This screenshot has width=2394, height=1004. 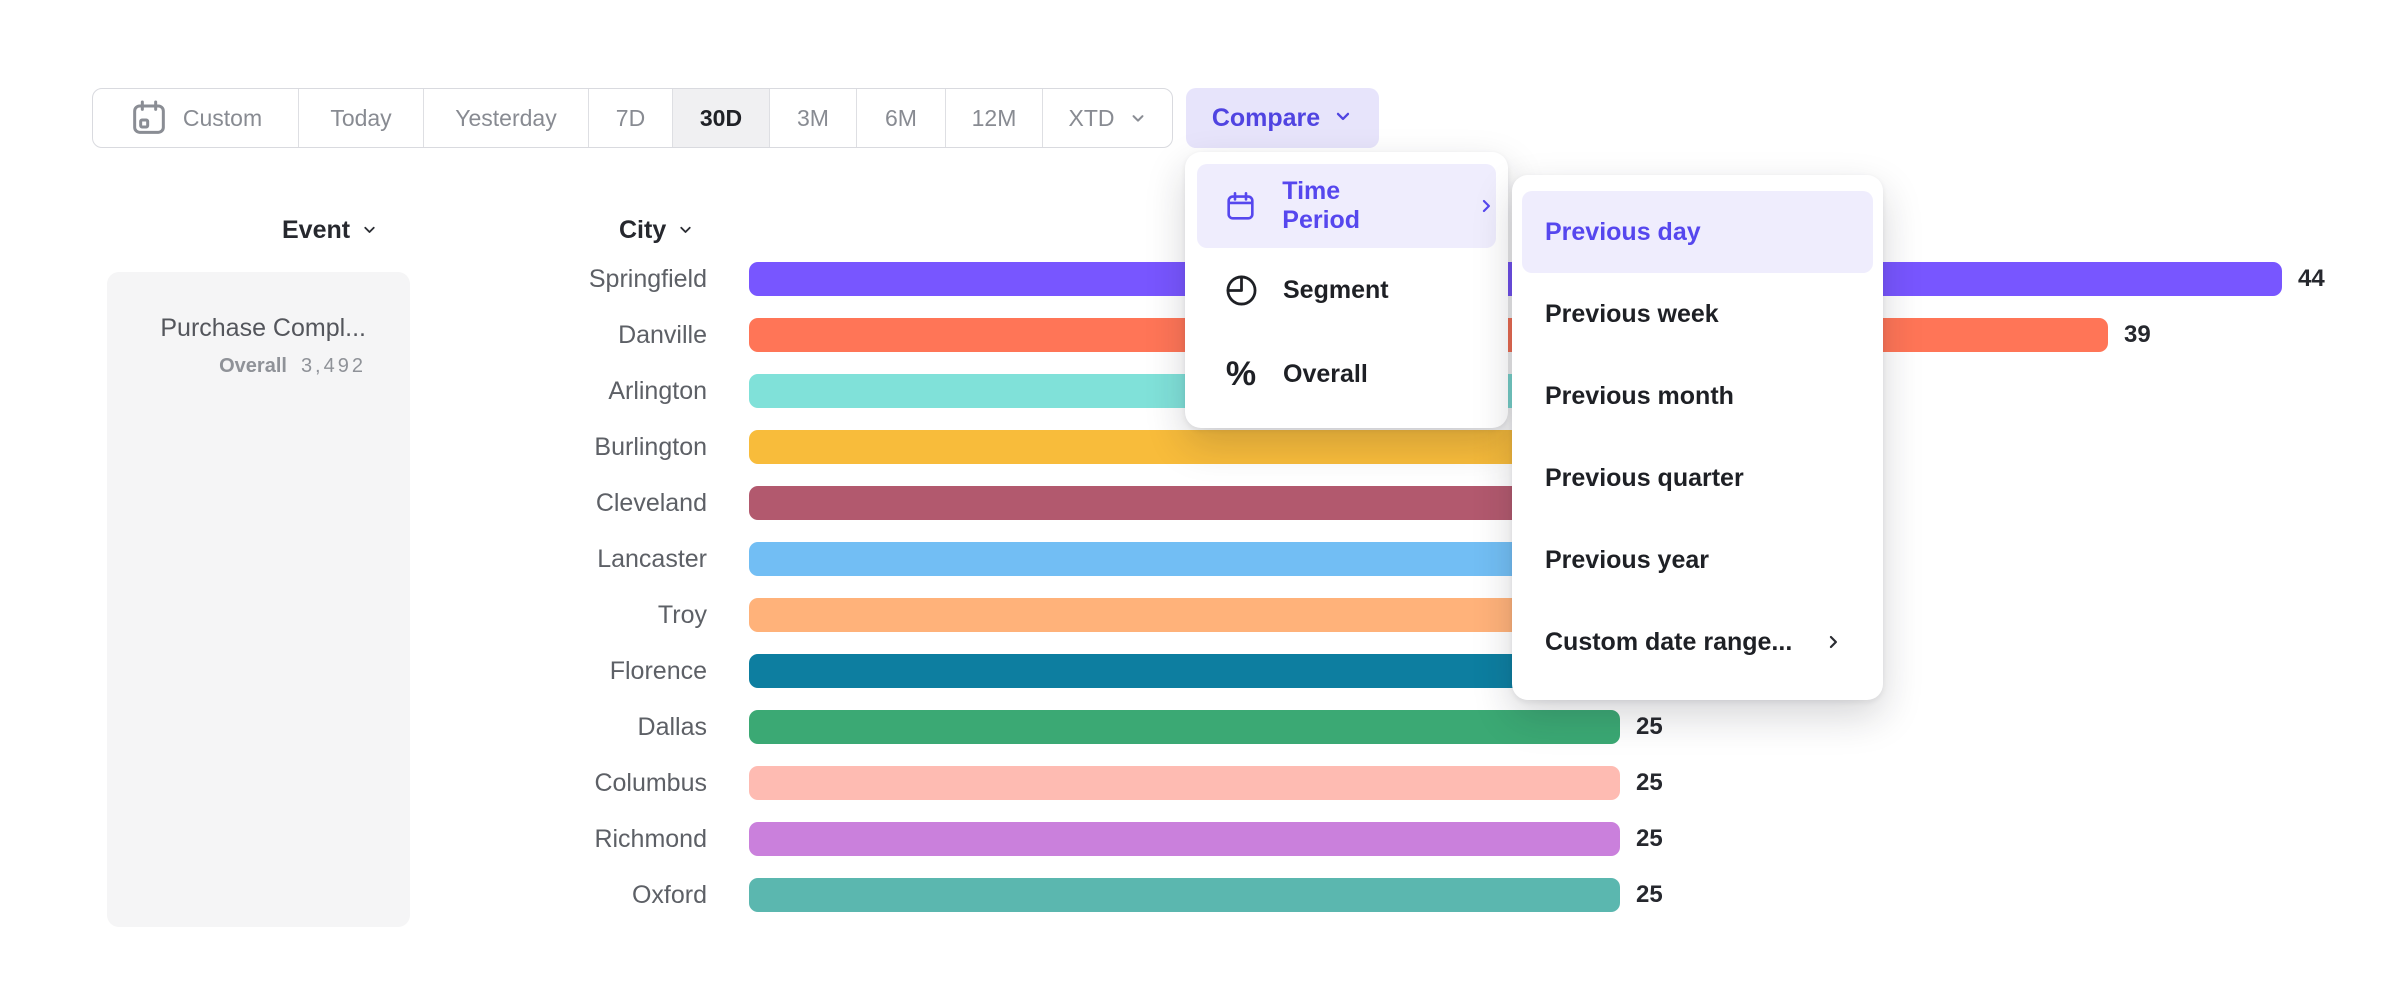 I want to click on bar-troy, so click(x=1202, y=615).